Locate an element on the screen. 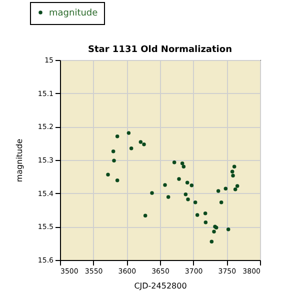  y-axis-title: magnitude is located at coordinates (19, 160).